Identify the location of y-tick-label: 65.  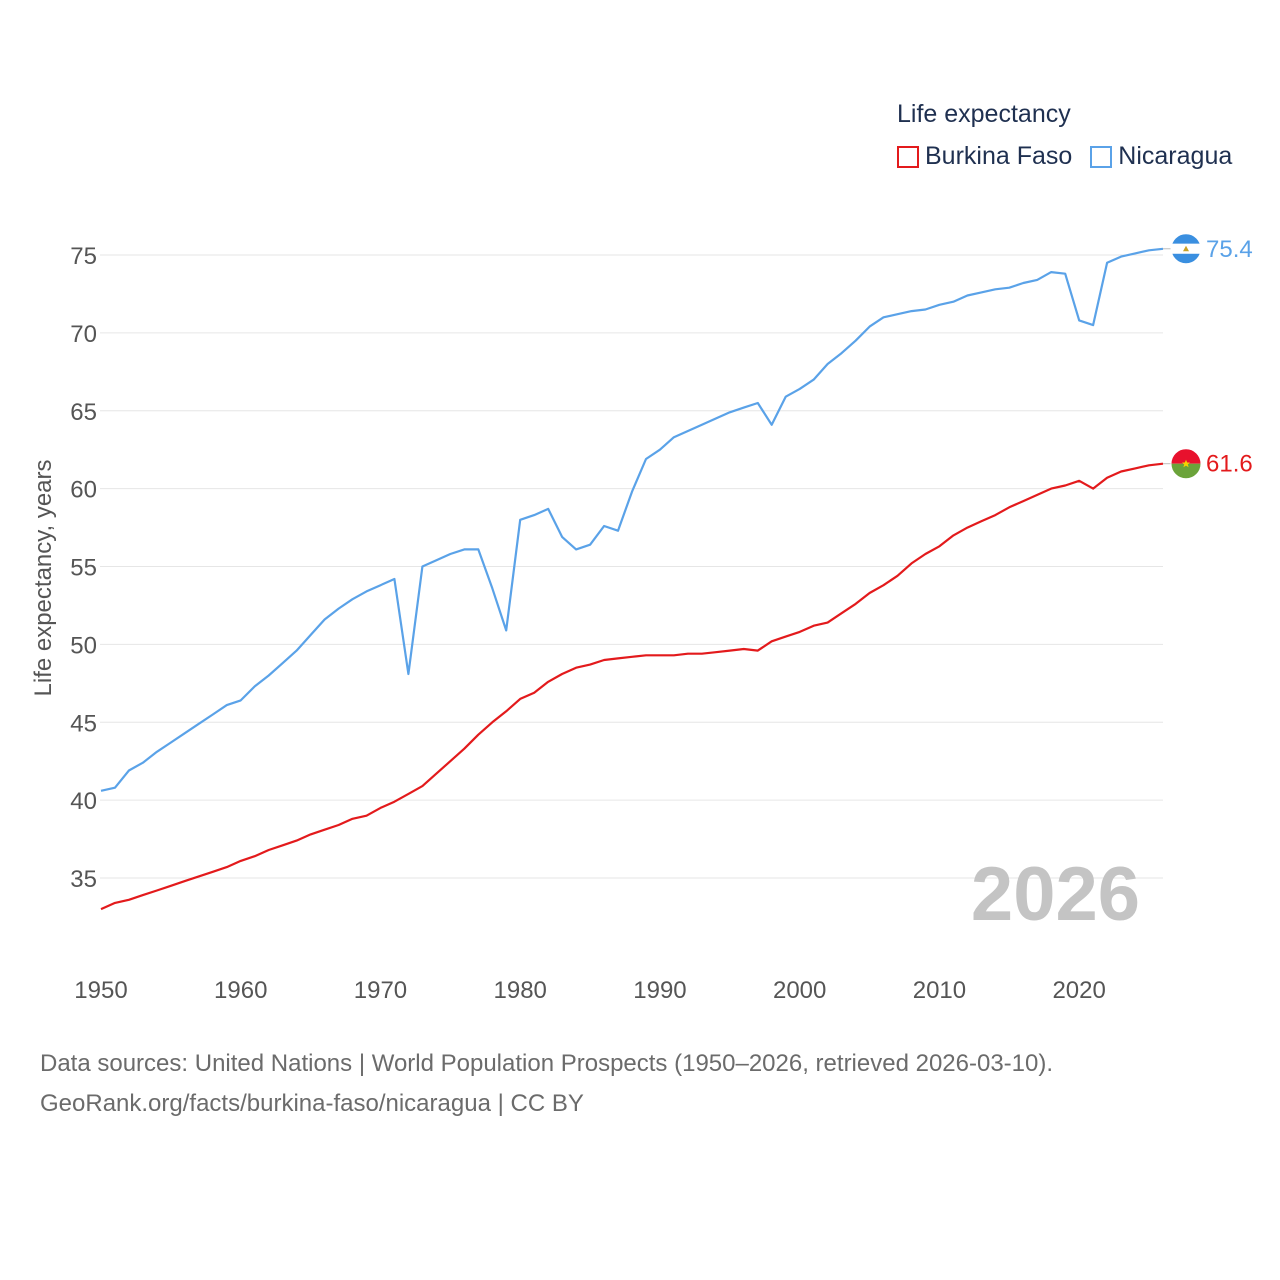
(83, 412).